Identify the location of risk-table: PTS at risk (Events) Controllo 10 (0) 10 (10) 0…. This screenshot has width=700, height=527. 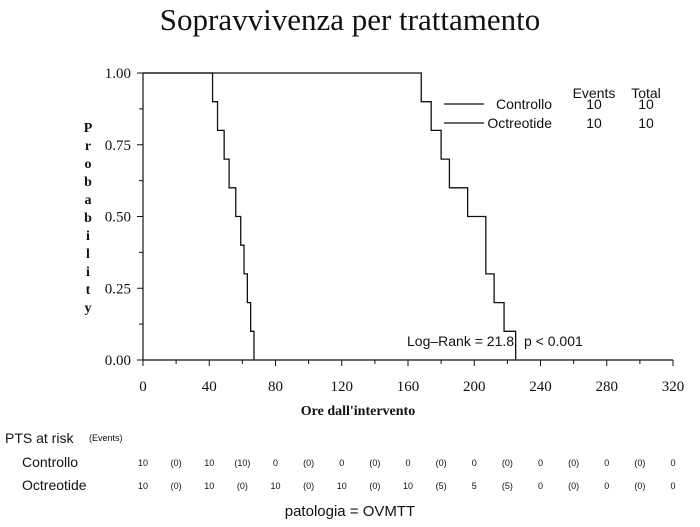
(340, 461).